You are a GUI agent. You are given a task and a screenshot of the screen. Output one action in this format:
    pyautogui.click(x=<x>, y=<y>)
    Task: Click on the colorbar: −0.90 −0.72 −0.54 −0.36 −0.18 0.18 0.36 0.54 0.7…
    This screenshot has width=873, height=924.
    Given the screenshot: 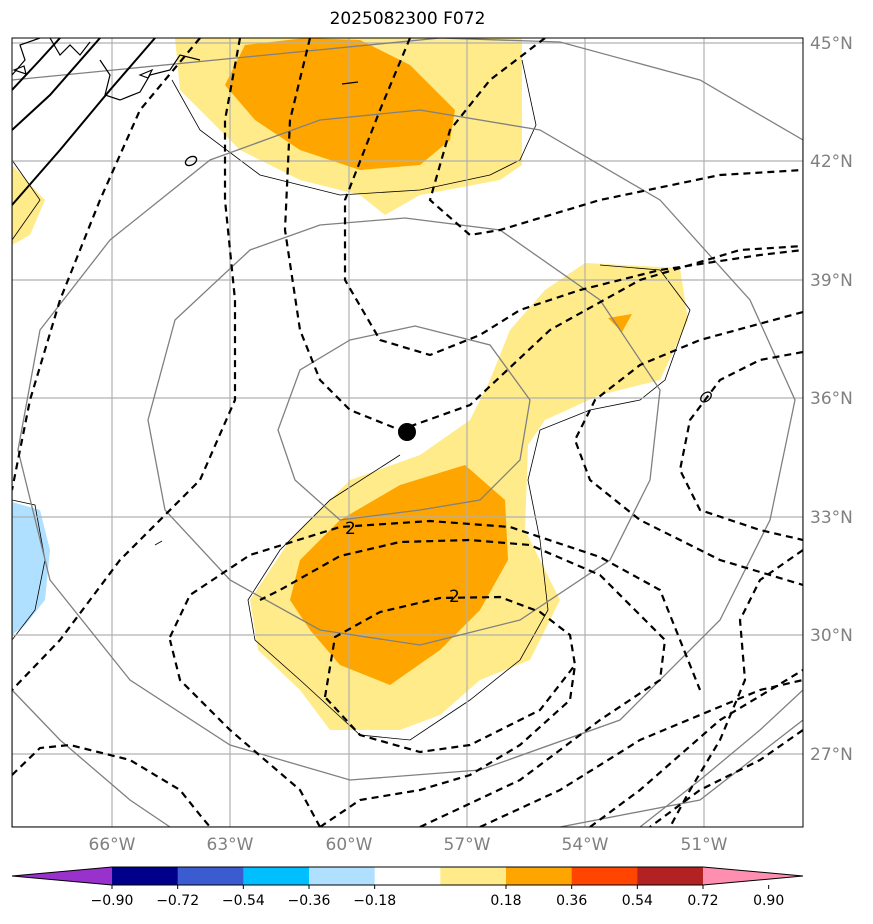 What is the action you would take?
    pyautogui.click(x=407, y=887)
    